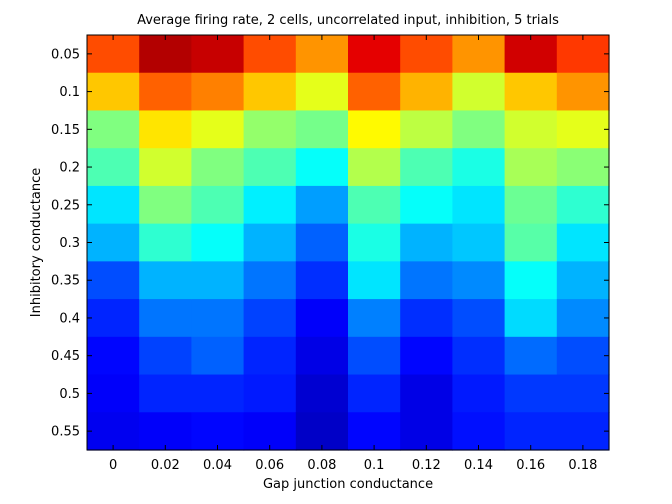 Image resolution: width=672 pixels, height=504 pixels. I want to click on y-tick-label: 0.1, so click(69, 92).